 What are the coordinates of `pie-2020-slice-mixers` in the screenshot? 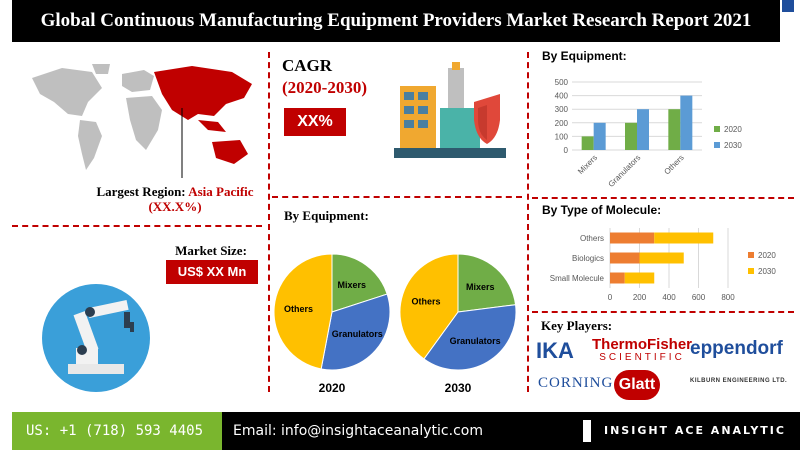 It's located at (359, 283).